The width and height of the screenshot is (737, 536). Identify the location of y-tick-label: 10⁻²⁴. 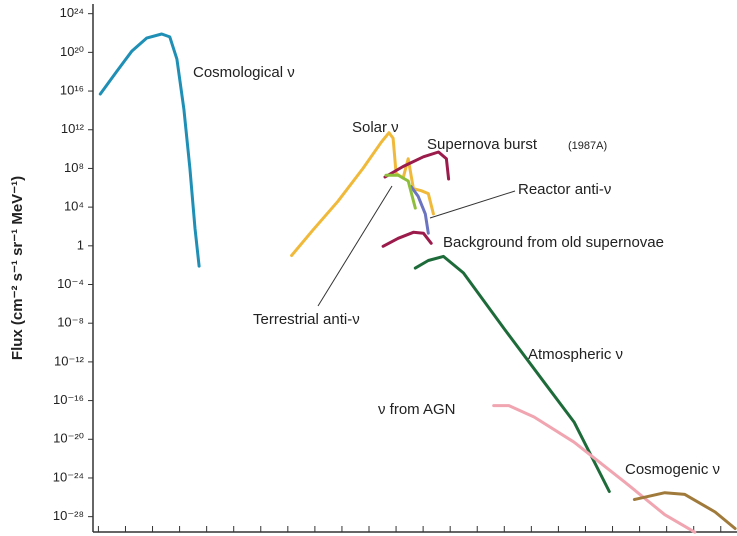
(68, 476).